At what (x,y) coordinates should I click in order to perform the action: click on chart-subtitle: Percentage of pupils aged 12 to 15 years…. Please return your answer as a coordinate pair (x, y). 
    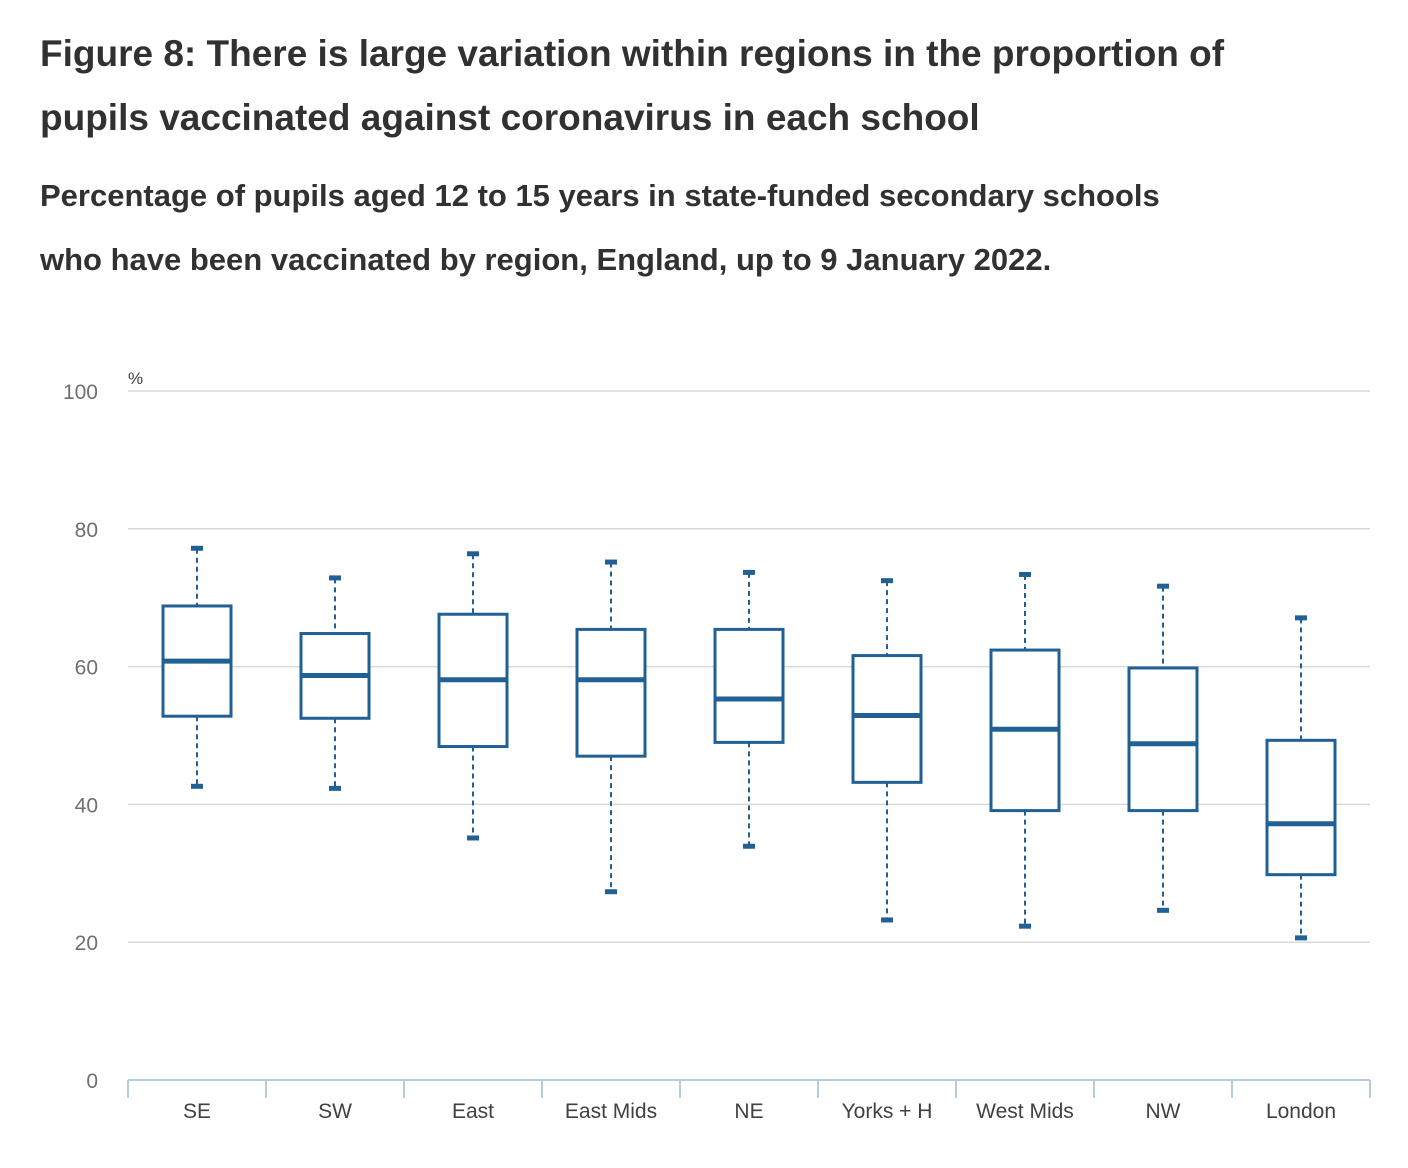
    Looking at the image, I should click on (600, 227).